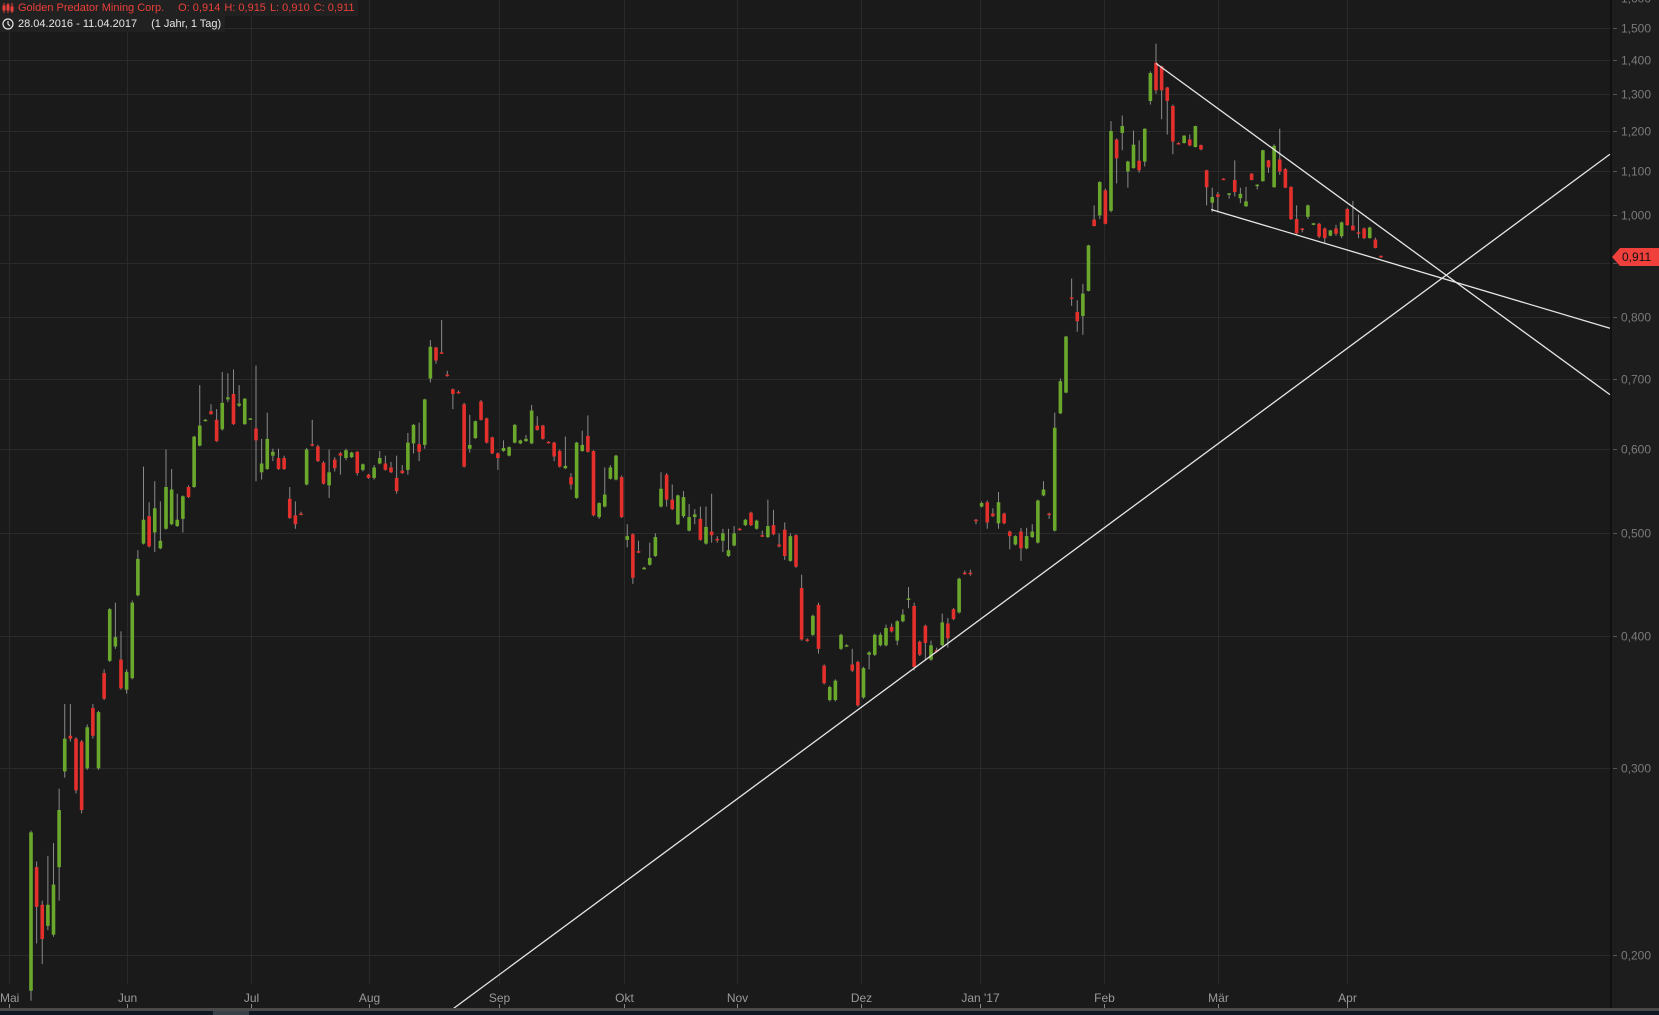 The width and height of the screenshot is (1659, 1015). What do you see at coordinates (829, 1013) in the screenshot?
I see `time-scrollbar` at bounding box center [829, 1013].